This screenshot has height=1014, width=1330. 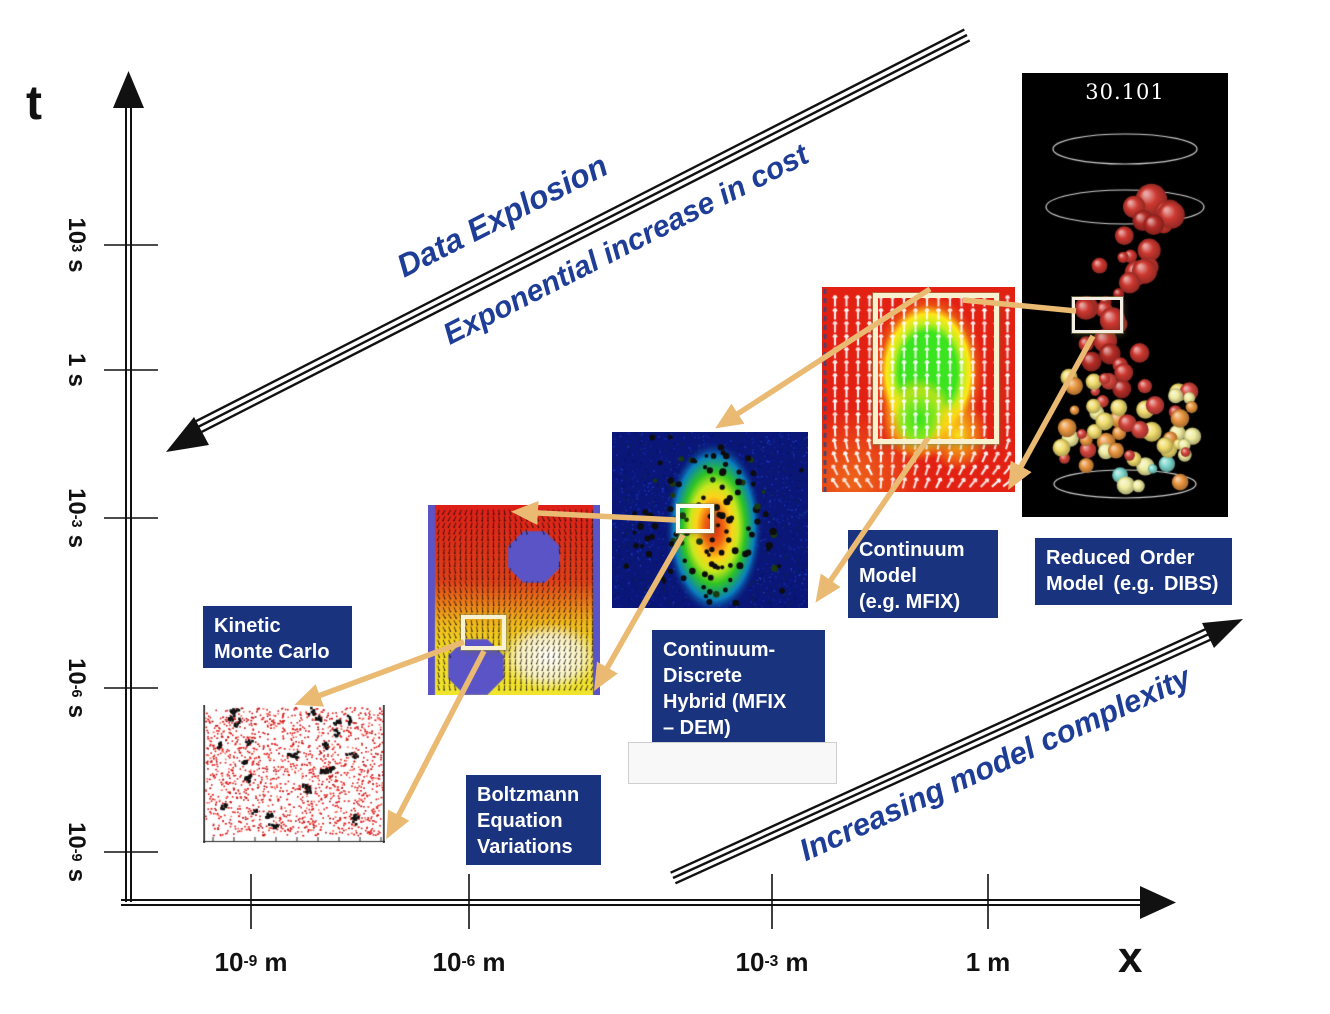 I want to click on t-tick-10e-6s: 10 -6 s, so click(x=76, y=688).